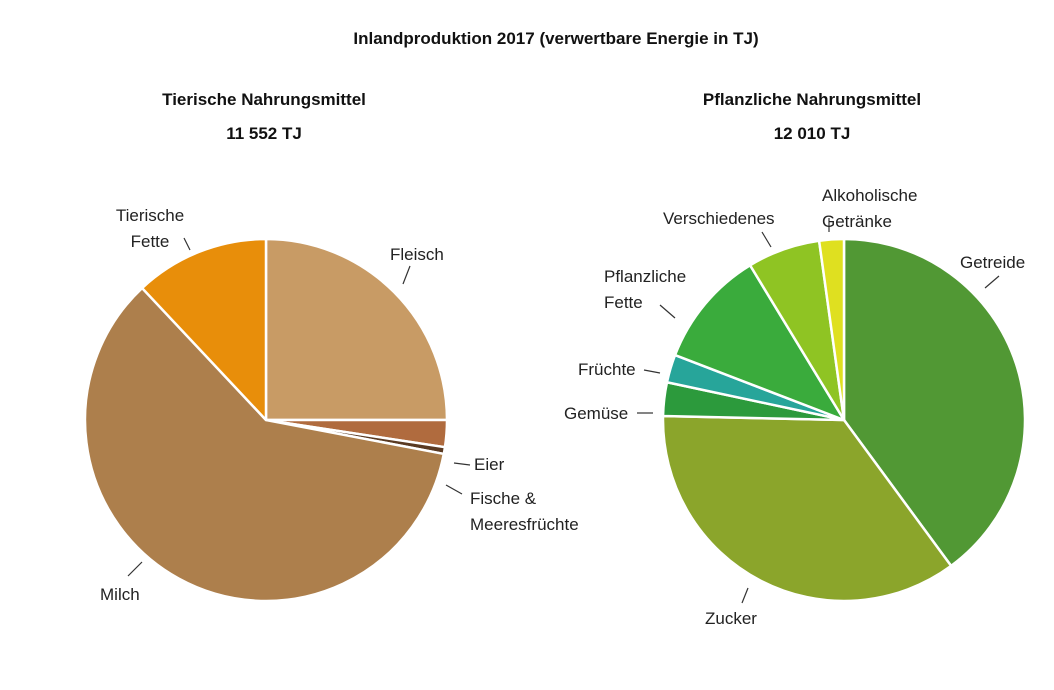  Describe the element at coordinates (645, 289) in the screenshot. I see `slice-label-pflanzliche-fette: Pflanzliche Fette` at that location.